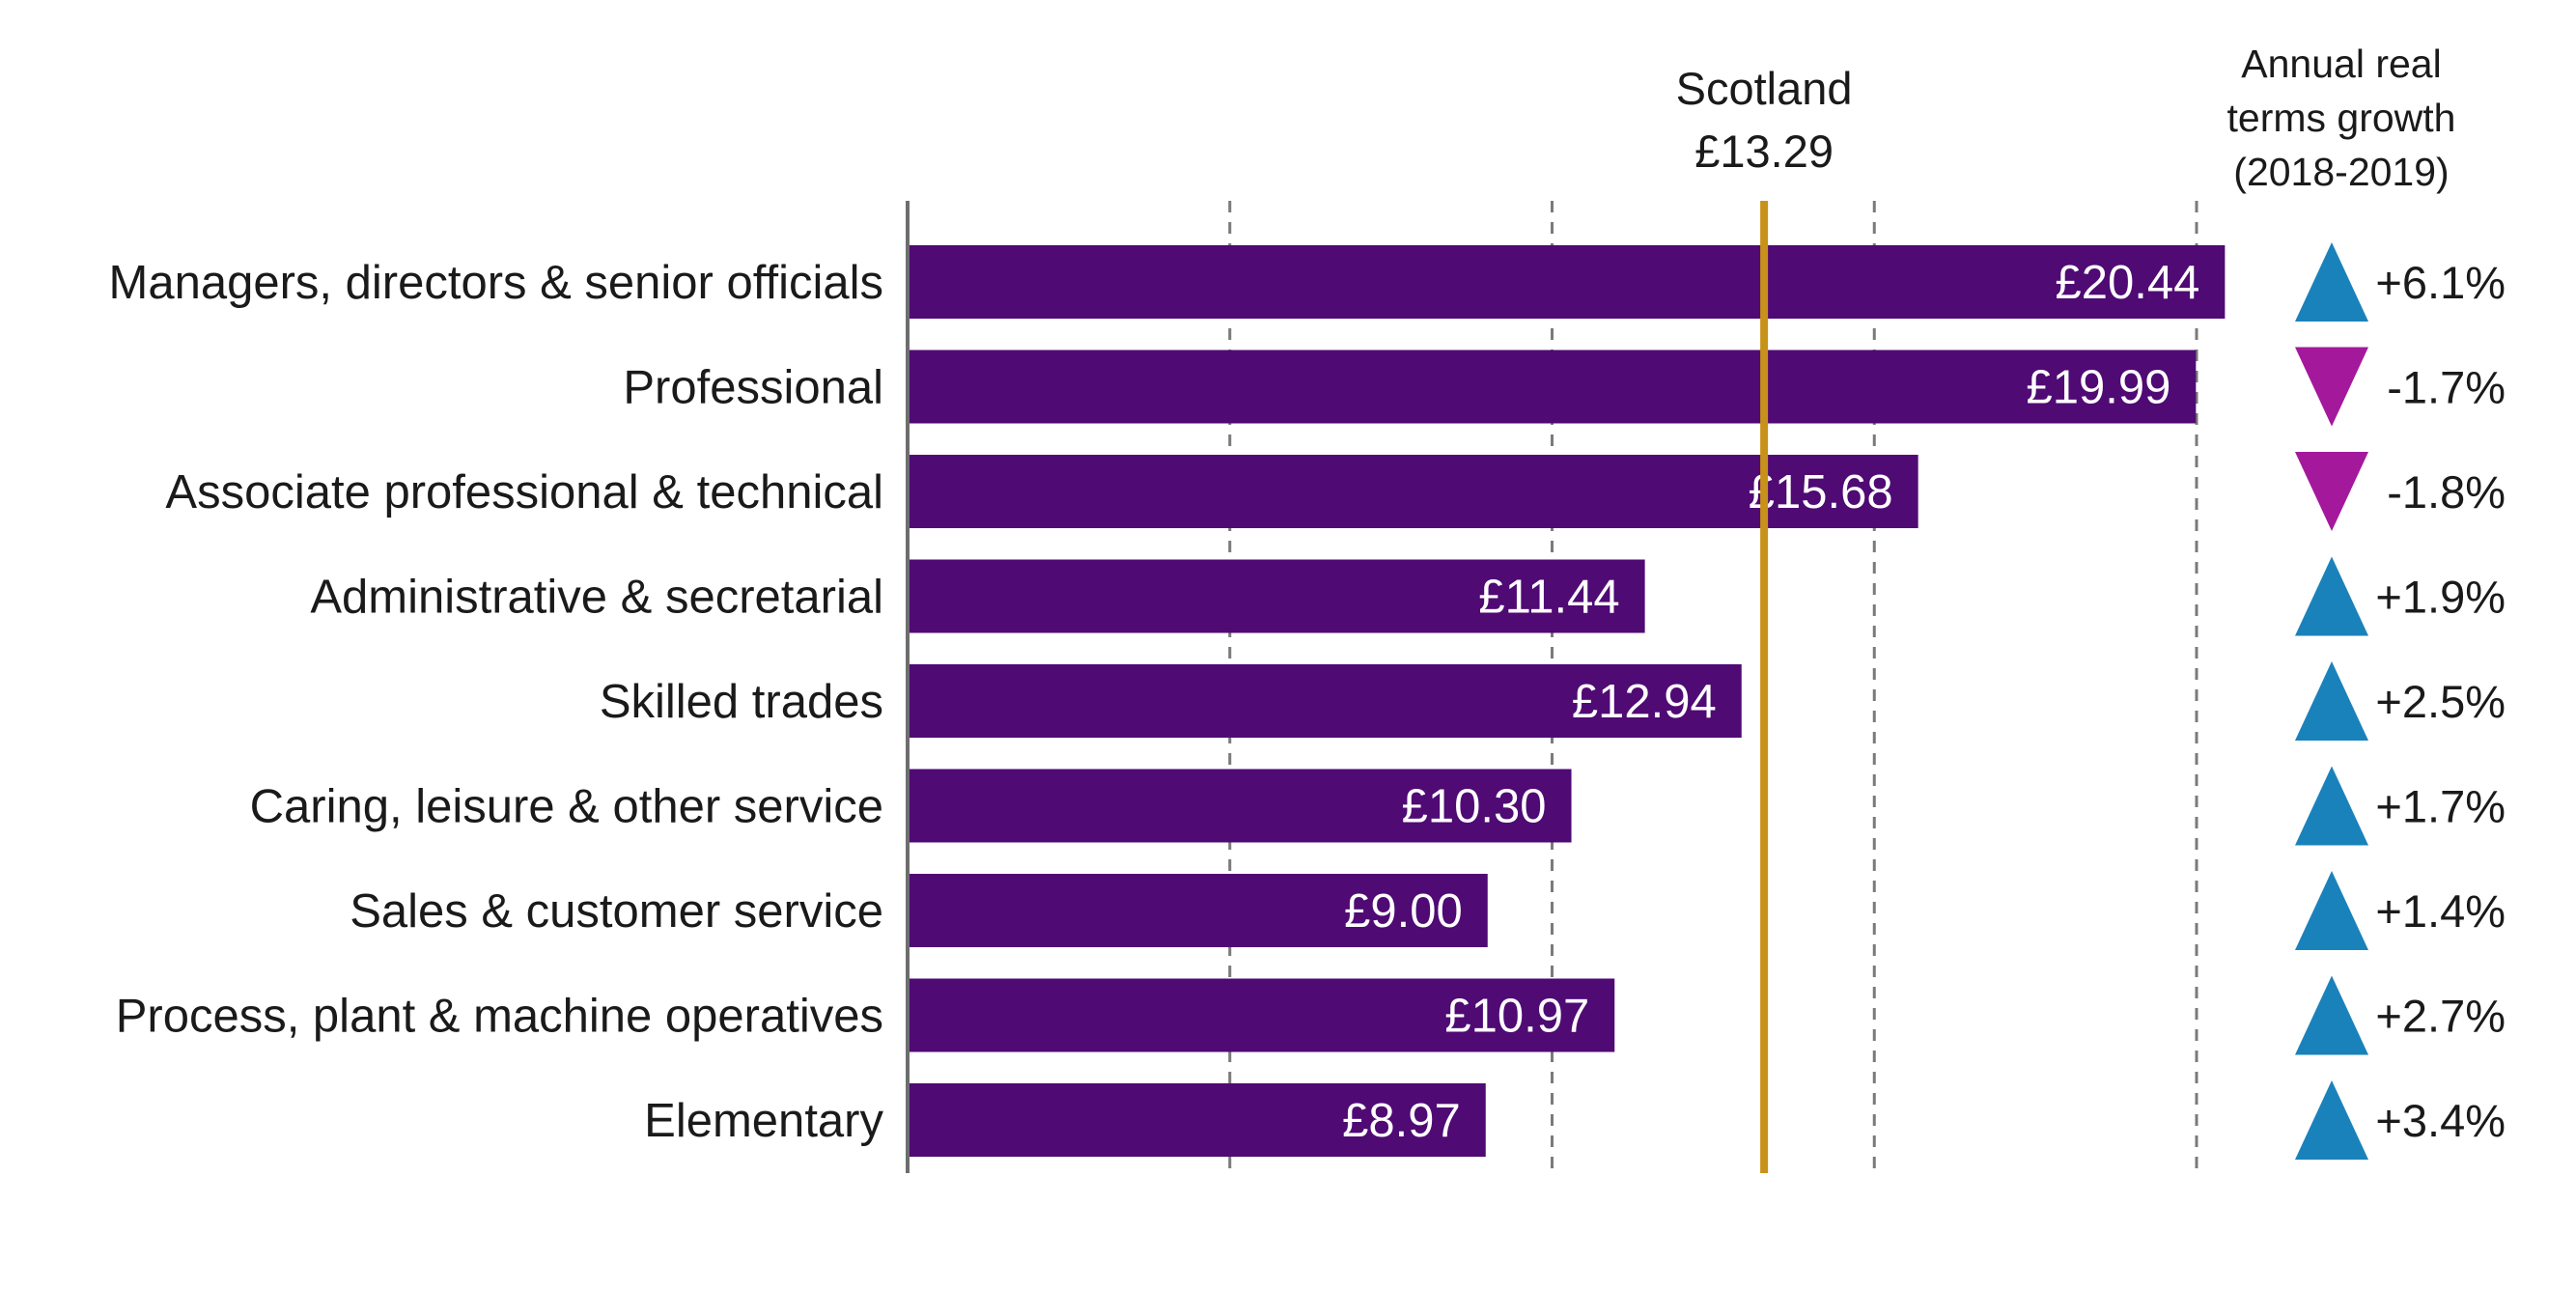 Image resolution: width=2576 pixels, height=1289 pixels. I want to click on bar-value-label: £11.44, so click(1549, 598).